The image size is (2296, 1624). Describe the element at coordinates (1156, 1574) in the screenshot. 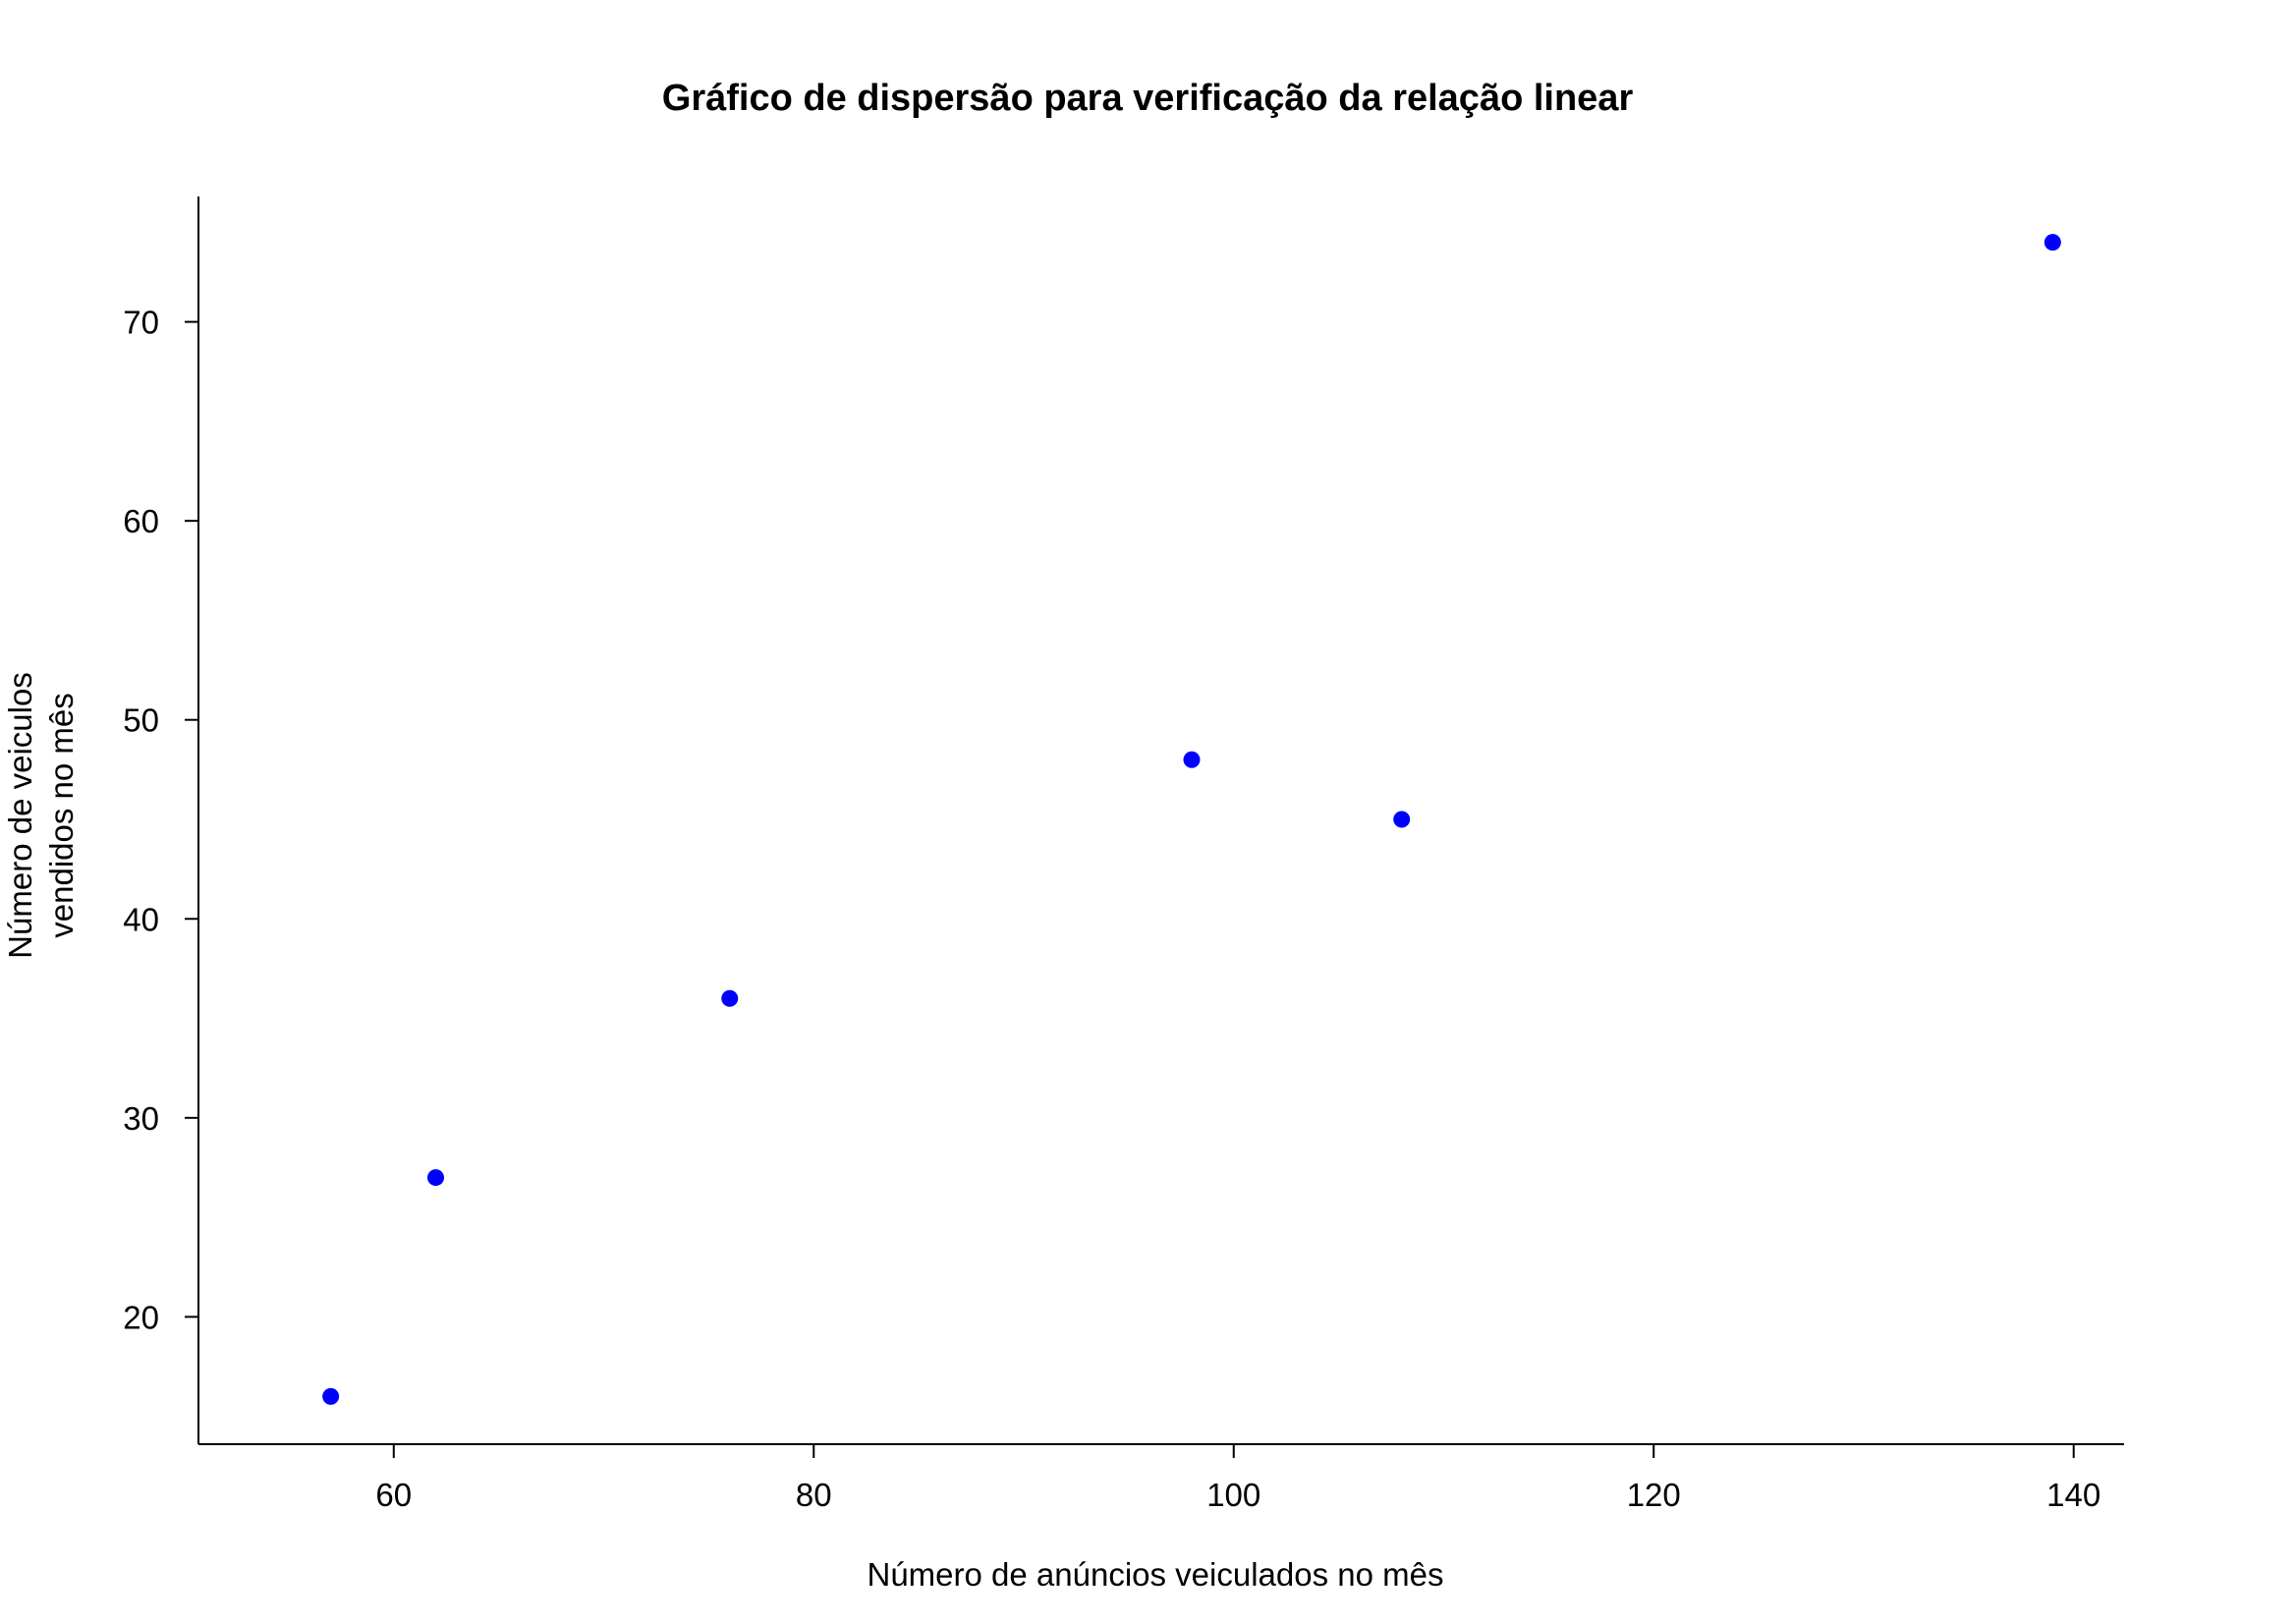

I see `x-axis-label: Número de anúncios veiculados no mês` at that location.